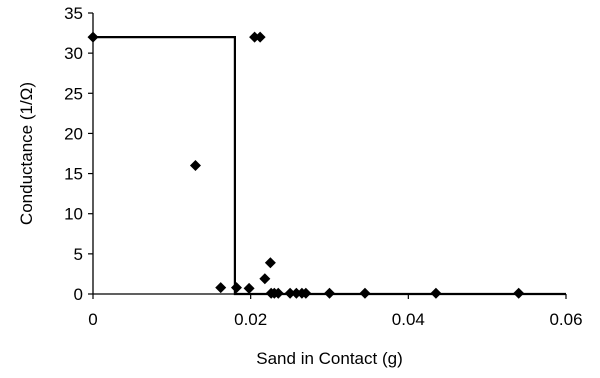 The width and height of the screenshot is (600, 378). I want to click on x-tick-label: 0.06, so click(565, 319).